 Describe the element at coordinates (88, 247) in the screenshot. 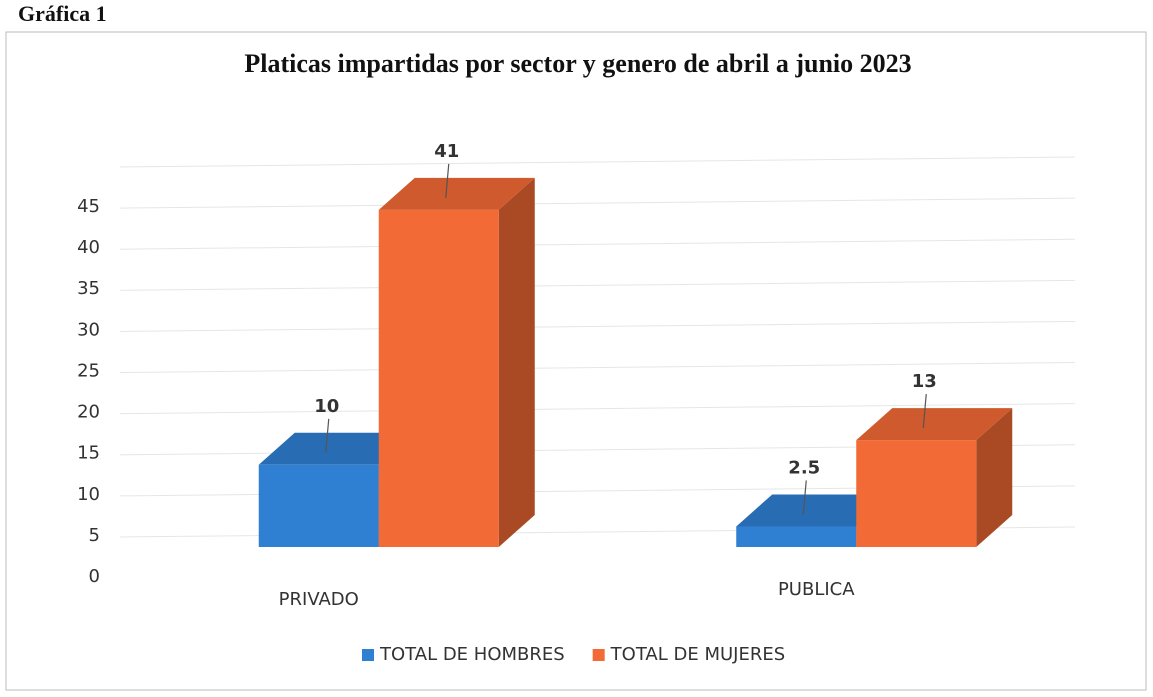

I see `y-tick-label: 40` at that location.